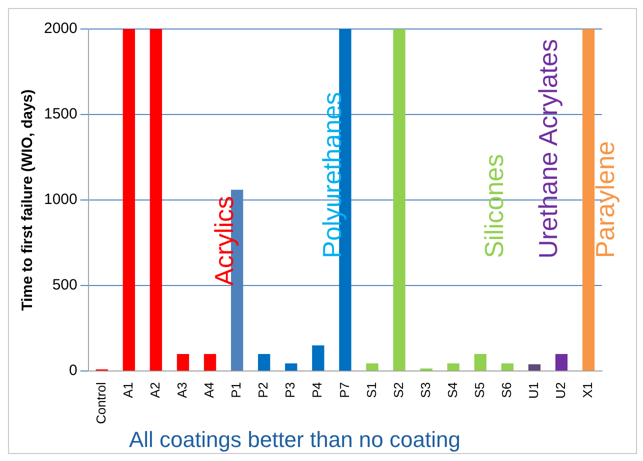 This screenshot has height=461, width=643. I want to click on annotation: Urethane Acrylates, so click(547, 148).